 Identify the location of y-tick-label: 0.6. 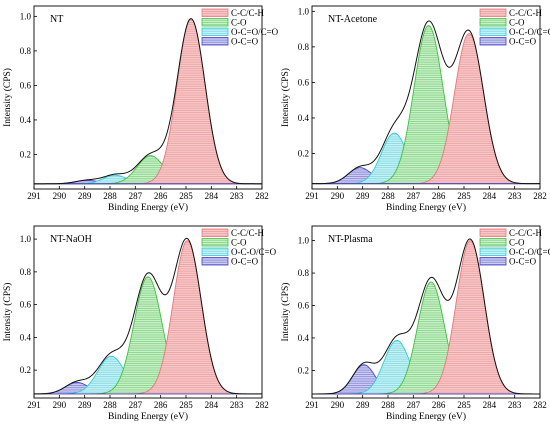
(304, 82).